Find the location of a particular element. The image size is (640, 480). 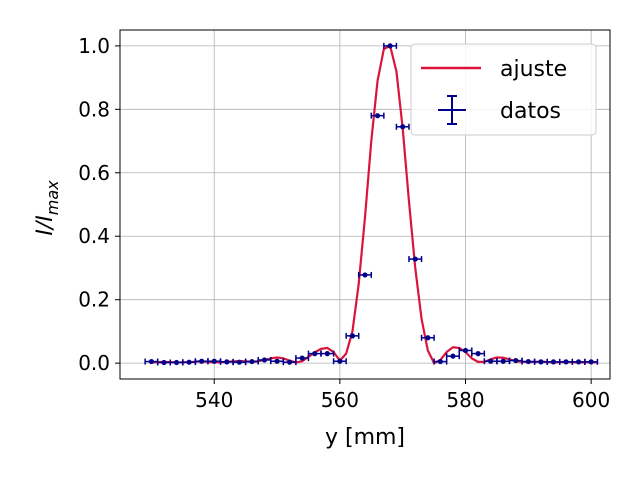

legend-fit-label: ajuste is located at coordinates (533, 69).